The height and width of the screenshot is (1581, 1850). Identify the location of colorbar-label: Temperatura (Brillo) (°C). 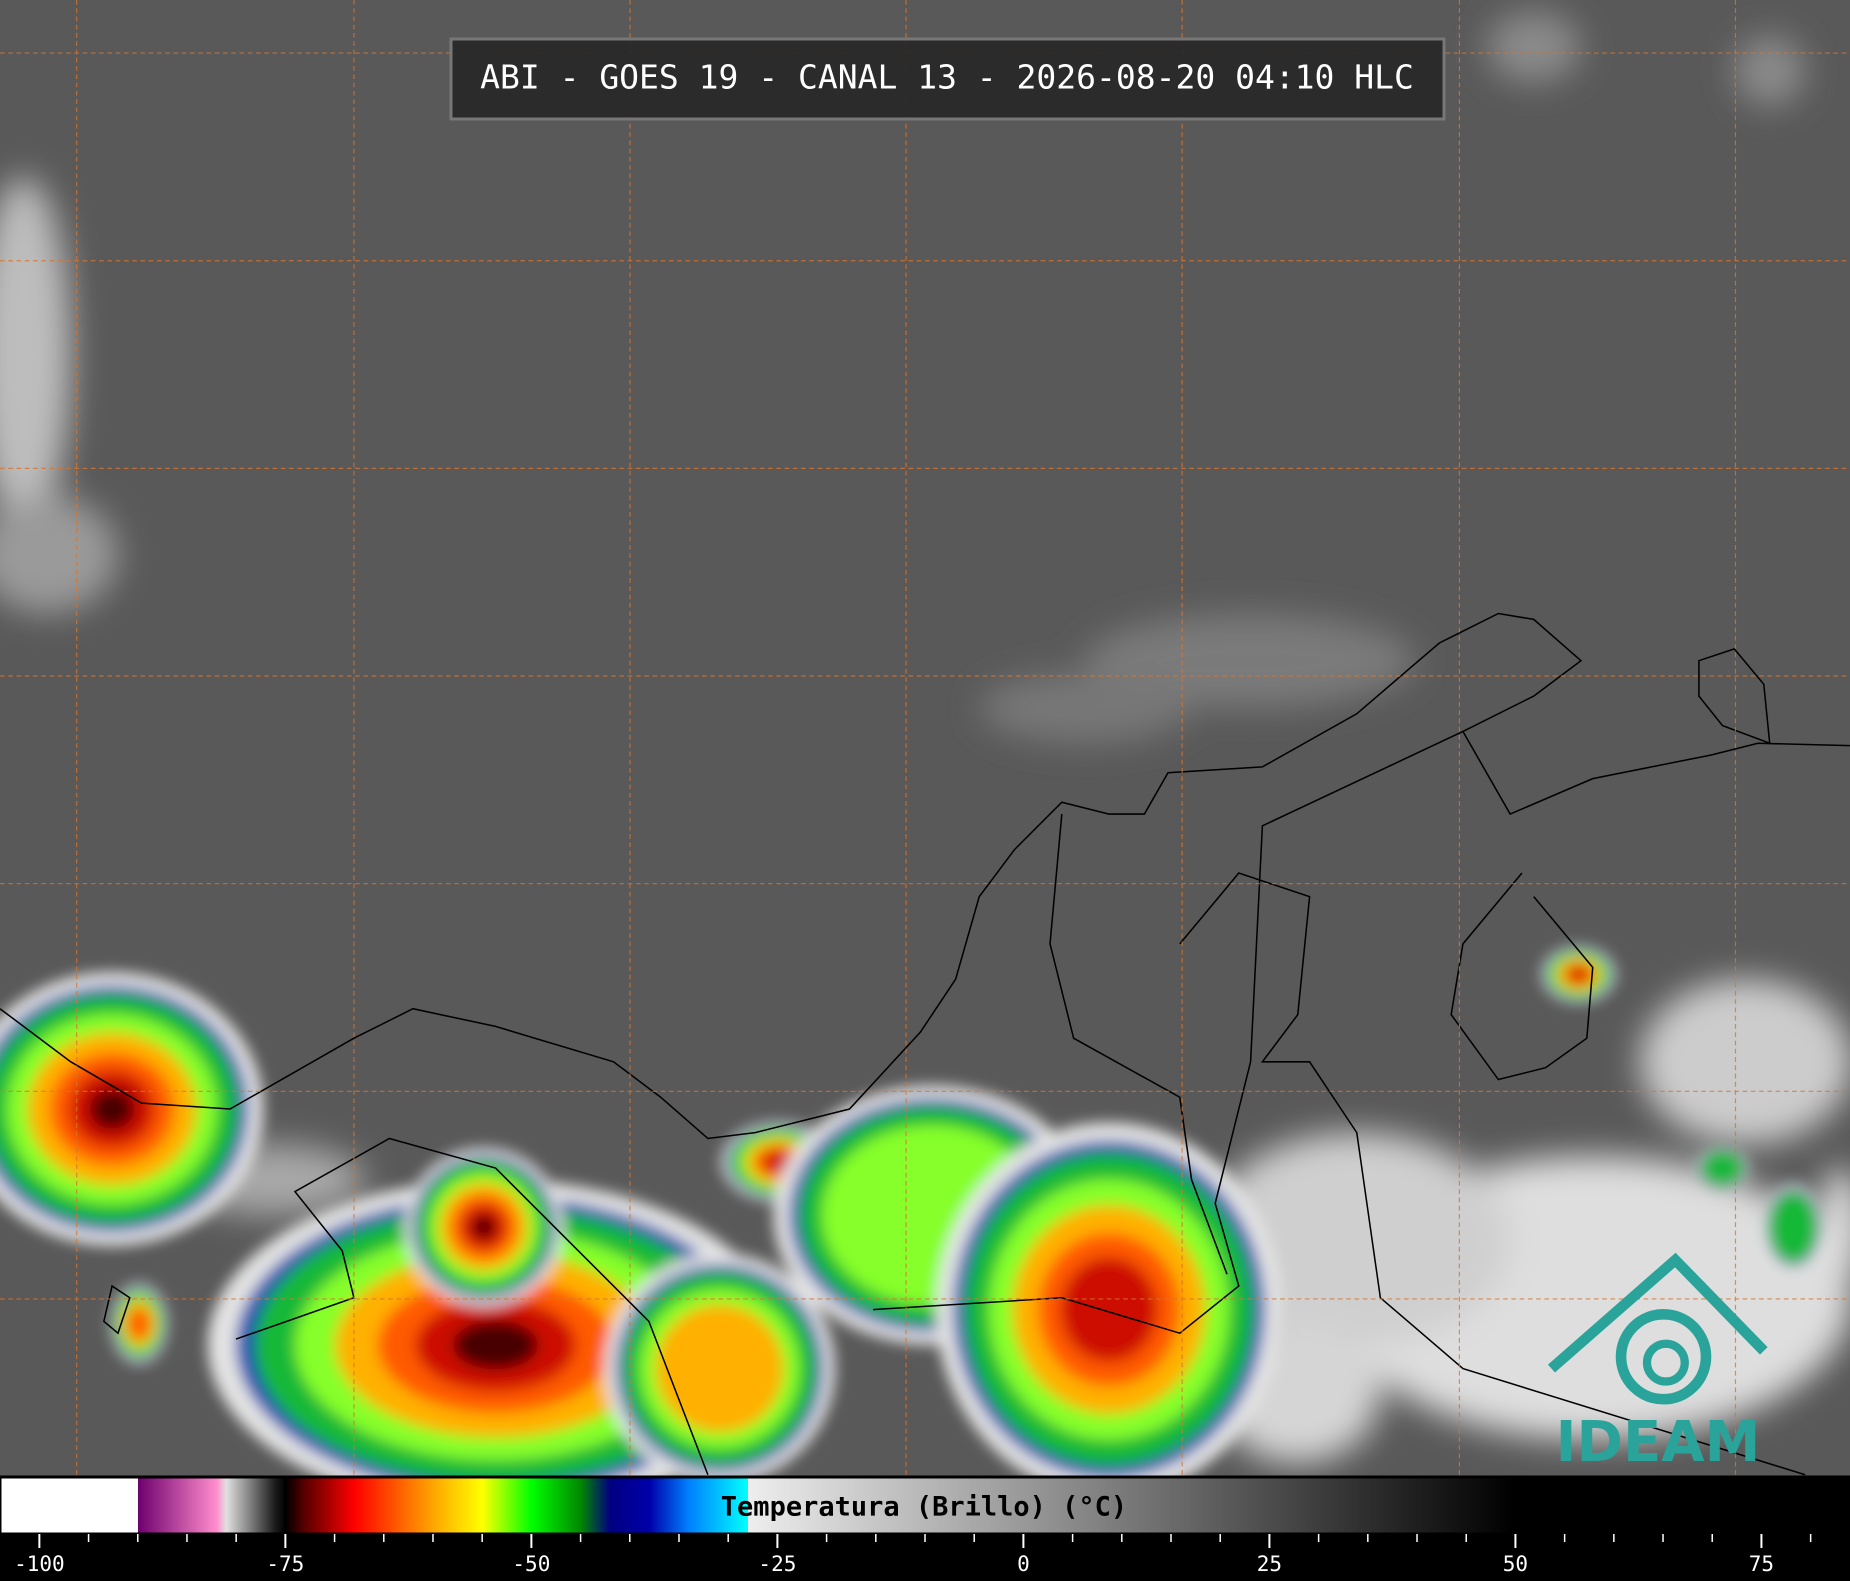
(924, 1507).